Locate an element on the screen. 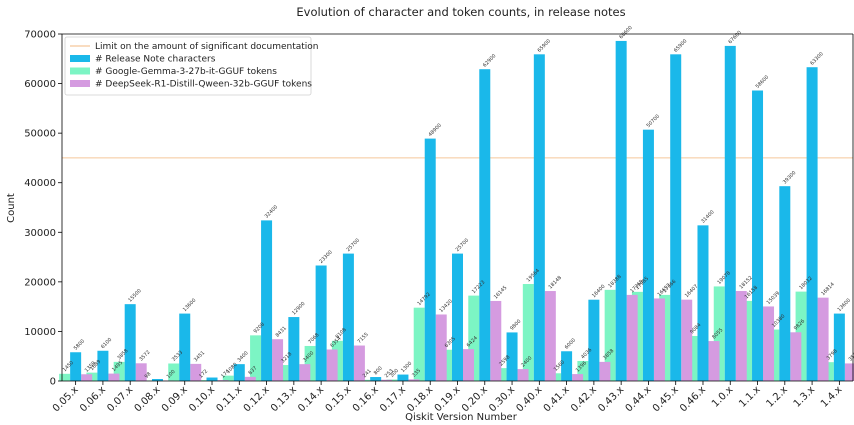  x-tick-label: 0.46.x is located at coordinates (693, 399).